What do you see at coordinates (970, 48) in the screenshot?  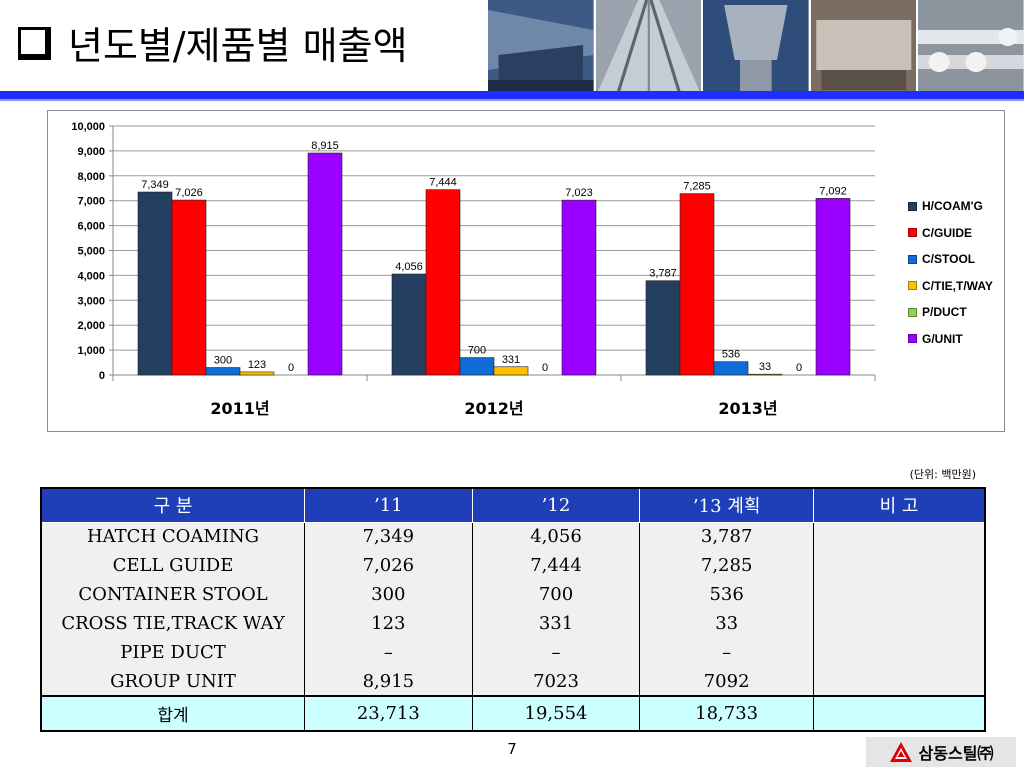 I see `pipe-photo` at bounding box center [970, 48].